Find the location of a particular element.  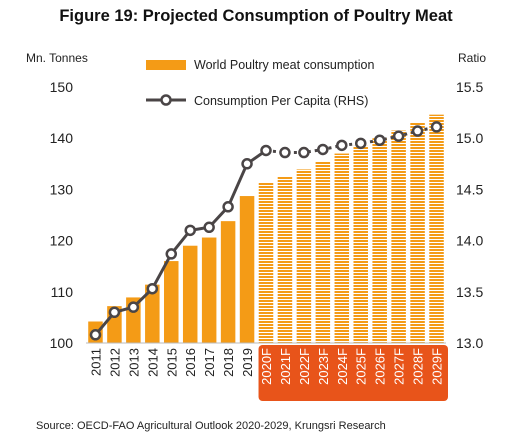

legend-bar-swatch is located at coordinates (166, 65).